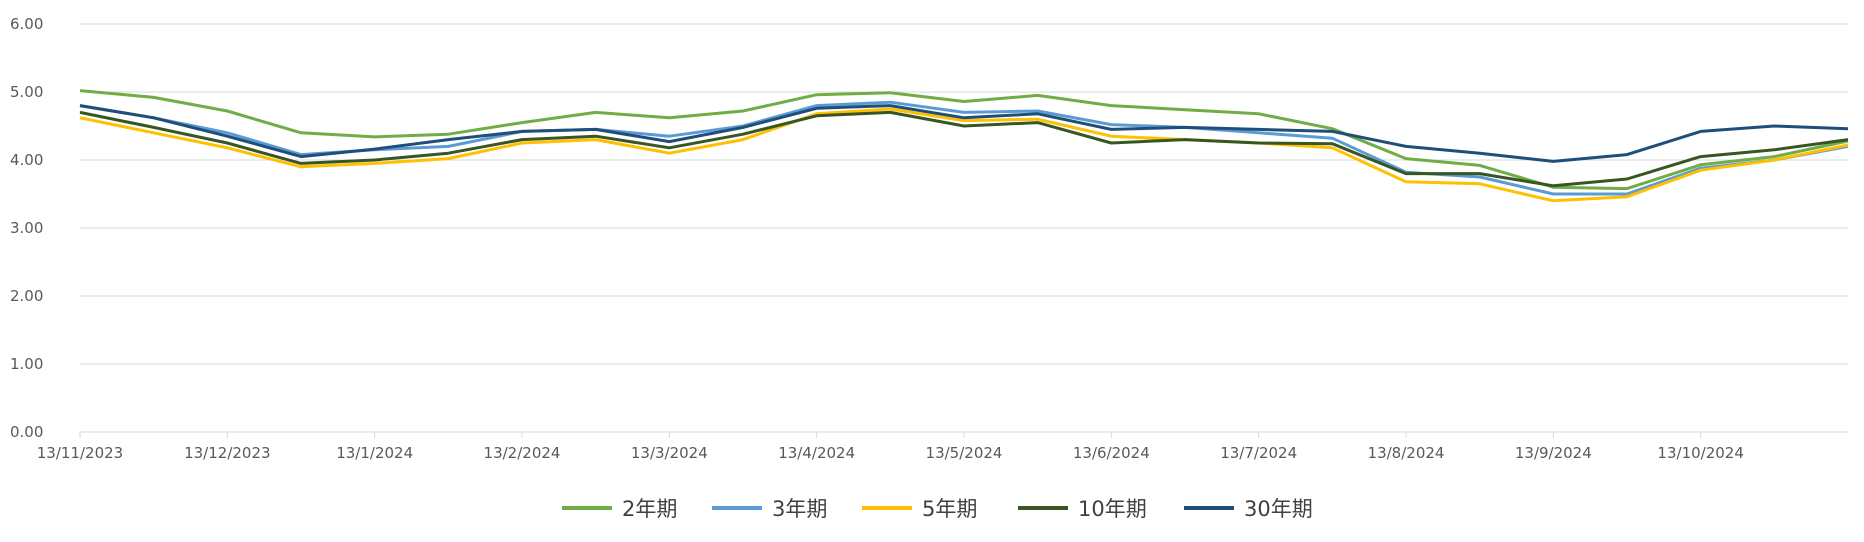 This screenshot has height=542, width=1864. Describe the element at coordinates (1278, 509) in the screenshot. I see `legend-label-4: 30年期` at that location.